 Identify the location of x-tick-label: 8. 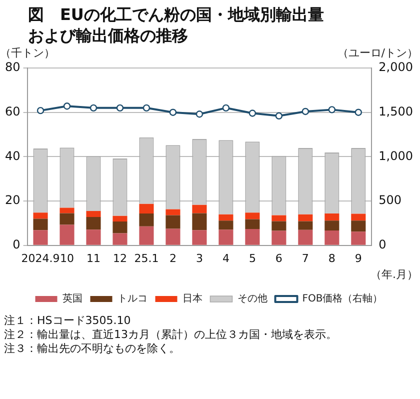
(332, 258).